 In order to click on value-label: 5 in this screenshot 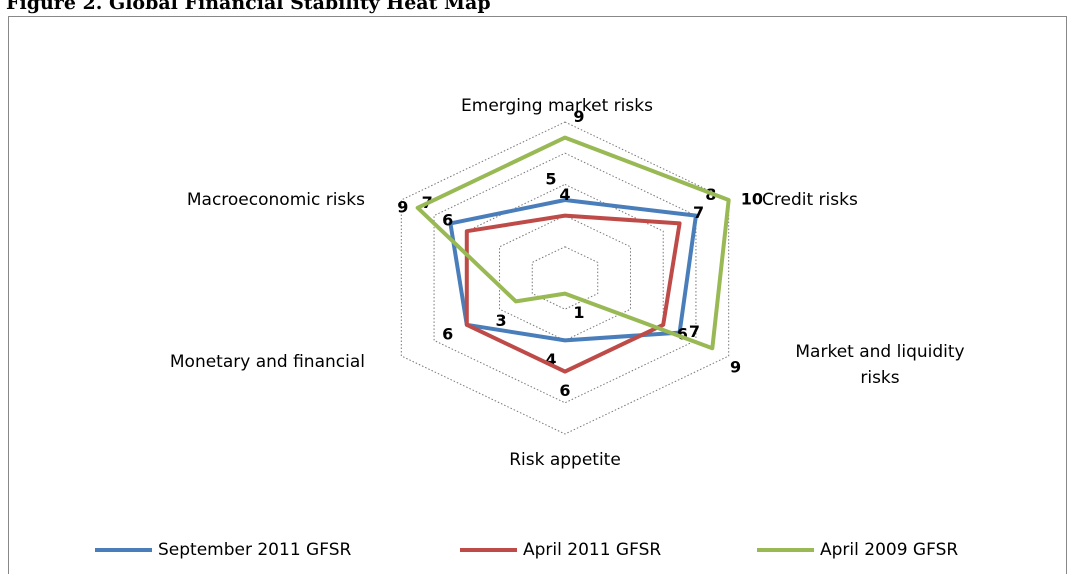, I will do `click(550, 179)`.